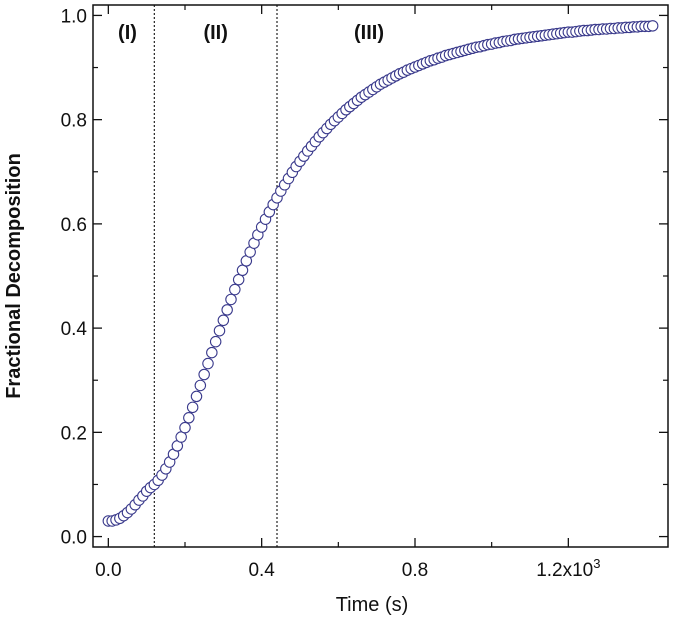 Image resolution: width=685 pixels, height=619 pixels. I want to click on x-tick-label: 0.4, so click(261, 570).